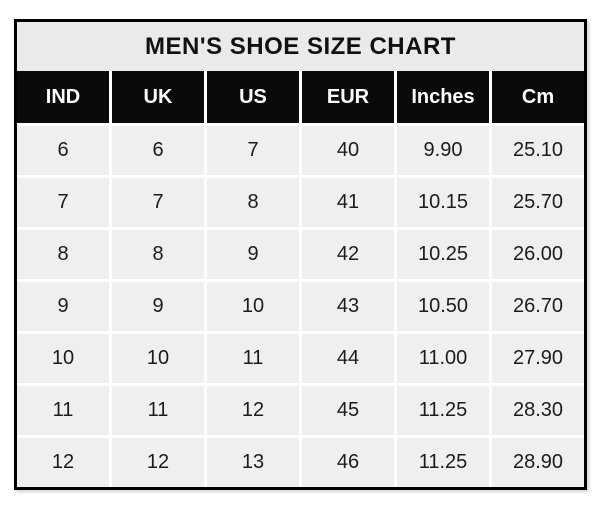 This screenshot has width=605, height=521. Describe the element at coordinates (348, 97) in the screenshot. I see `column-header-eur: EUR` at that location.